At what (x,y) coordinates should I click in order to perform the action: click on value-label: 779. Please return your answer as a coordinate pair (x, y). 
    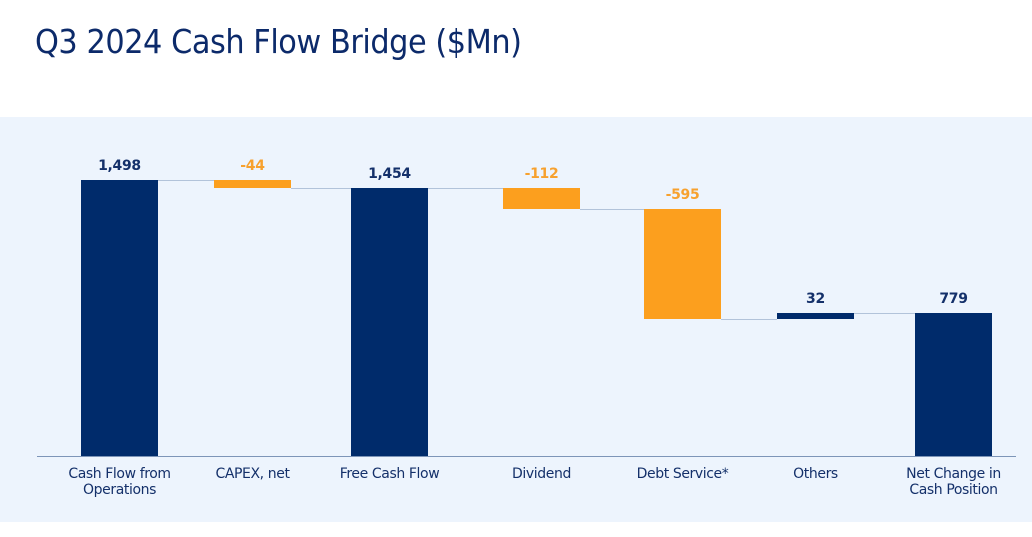
    Looking at the image, I should click on (953, 299).